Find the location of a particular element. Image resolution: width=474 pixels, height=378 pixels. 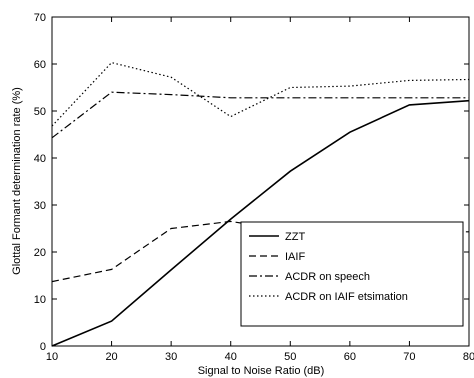

y-tick-label: 10 is located at coordinates (40, 300).